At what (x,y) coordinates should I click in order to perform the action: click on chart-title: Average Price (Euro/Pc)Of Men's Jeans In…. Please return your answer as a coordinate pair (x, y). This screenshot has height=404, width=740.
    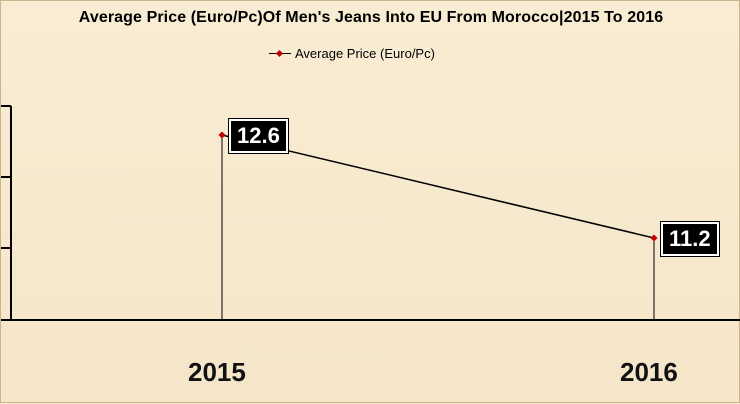
    Looking at the image, I should click on (371, 17).